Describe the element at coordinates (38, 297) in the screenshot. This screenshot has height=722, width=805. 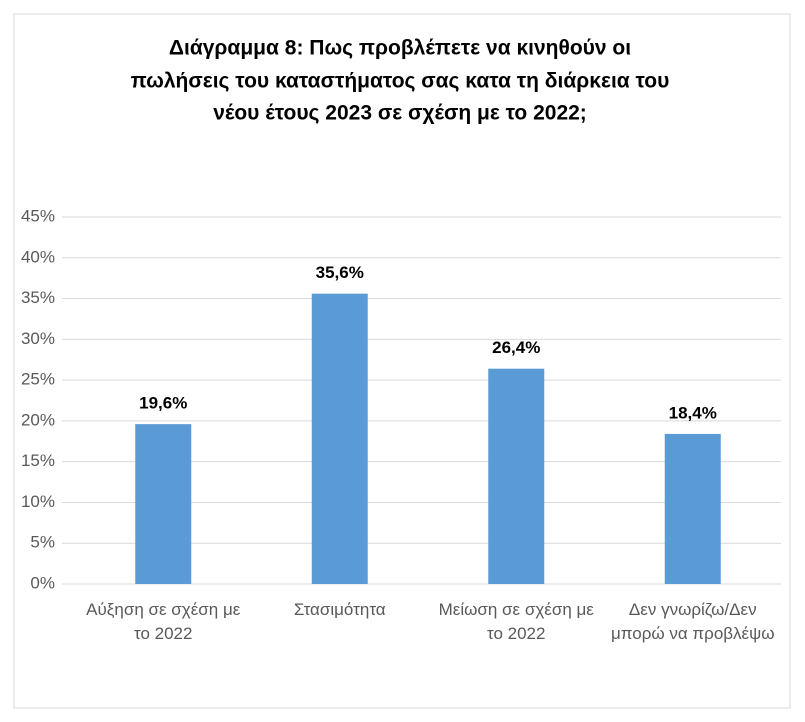
I see `y-tick-label: 35%` at that location.